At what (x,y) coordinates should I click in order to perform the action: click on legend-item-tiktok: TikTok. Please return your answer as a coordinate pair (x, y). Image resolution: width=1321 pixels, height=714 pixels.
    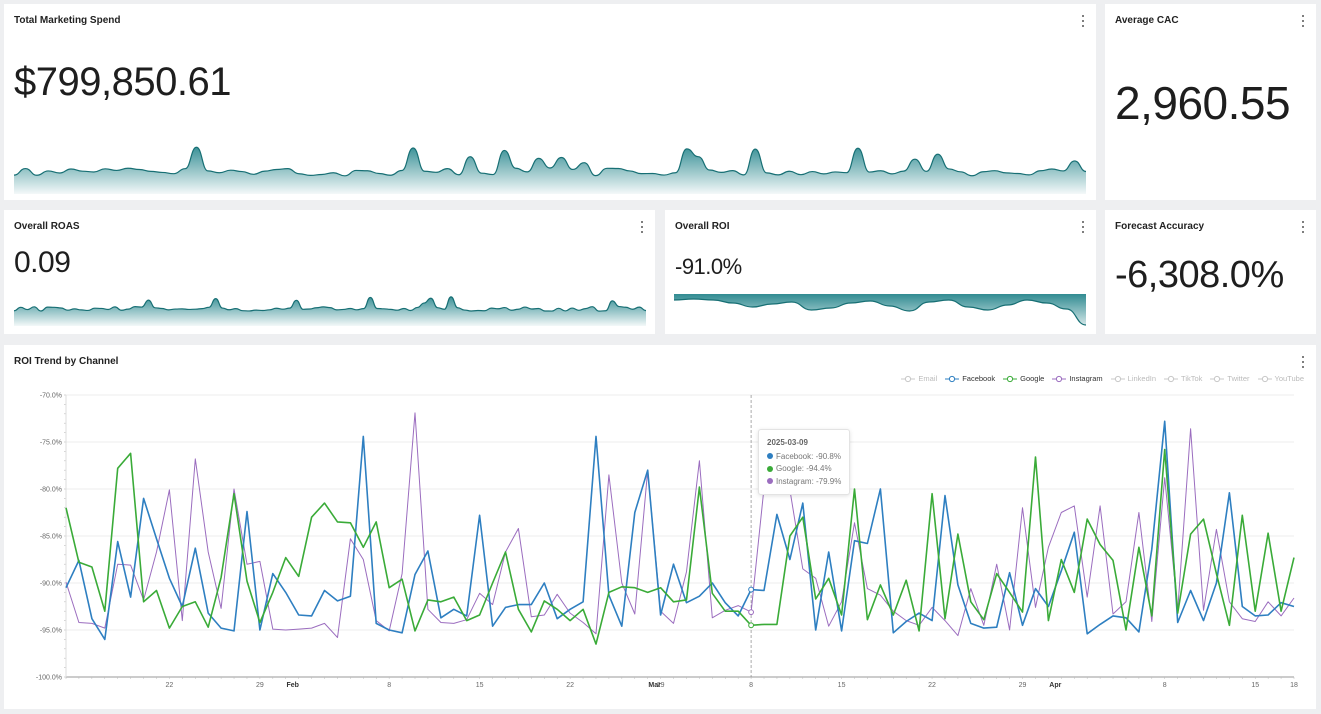
    Looking at the image, I should click on (1183, 378).